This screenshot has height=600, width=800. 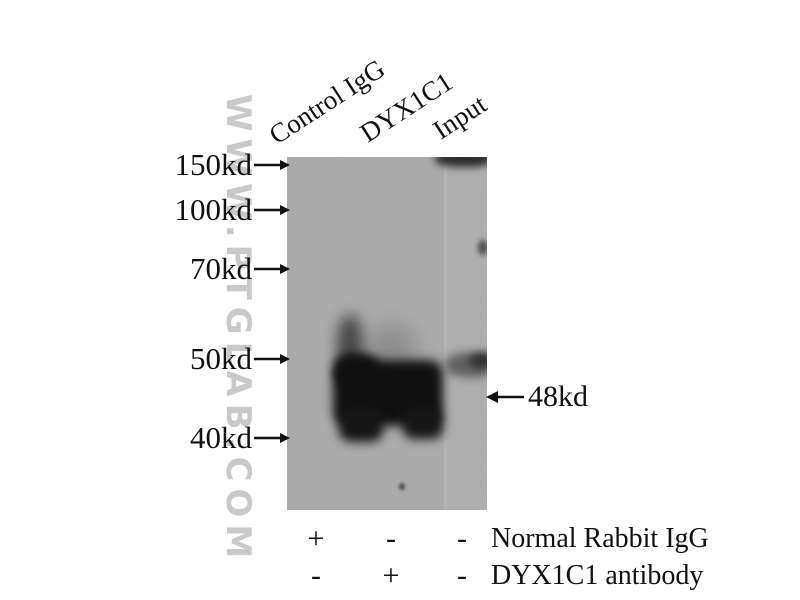 What do you see at coordinates (213, 209) in the screenshot?
I see `mw-marker-label: 100kd` at bounding box center [213, 209].